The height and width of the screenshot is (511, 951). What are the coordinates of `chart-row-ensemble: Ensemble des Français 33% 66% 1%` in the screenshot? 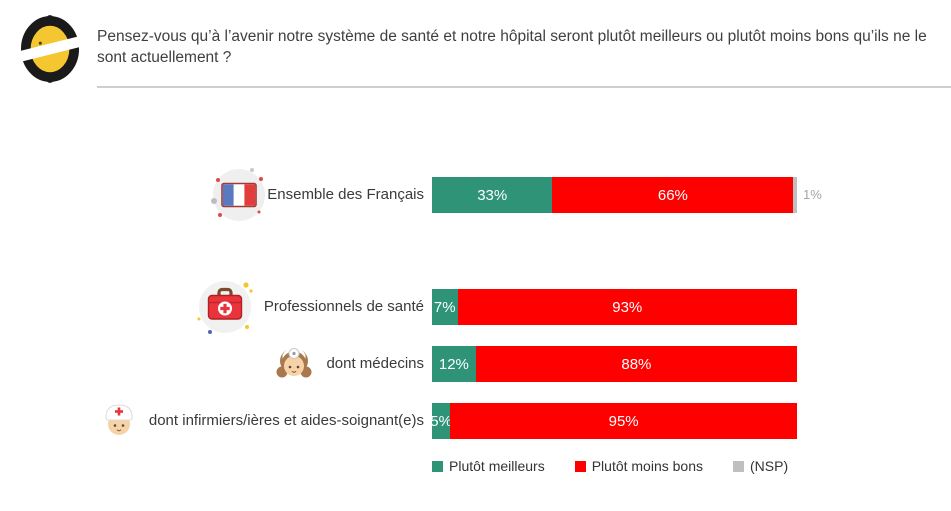 It's located at (475, 194).